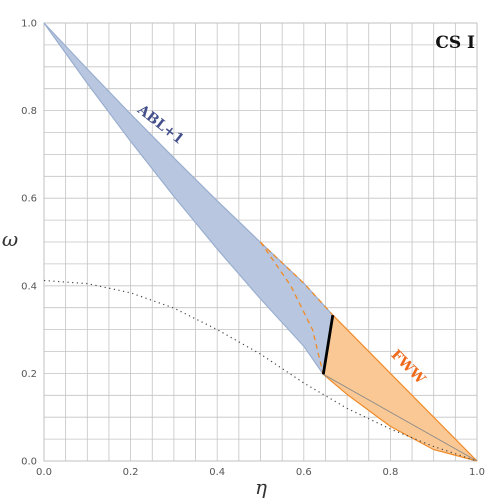 The image size is (494, 502). What do you see at coordinates (29, 462) in the screenshot?
I see `y-tick-label: 0.0` at bounding box center [29, 462].